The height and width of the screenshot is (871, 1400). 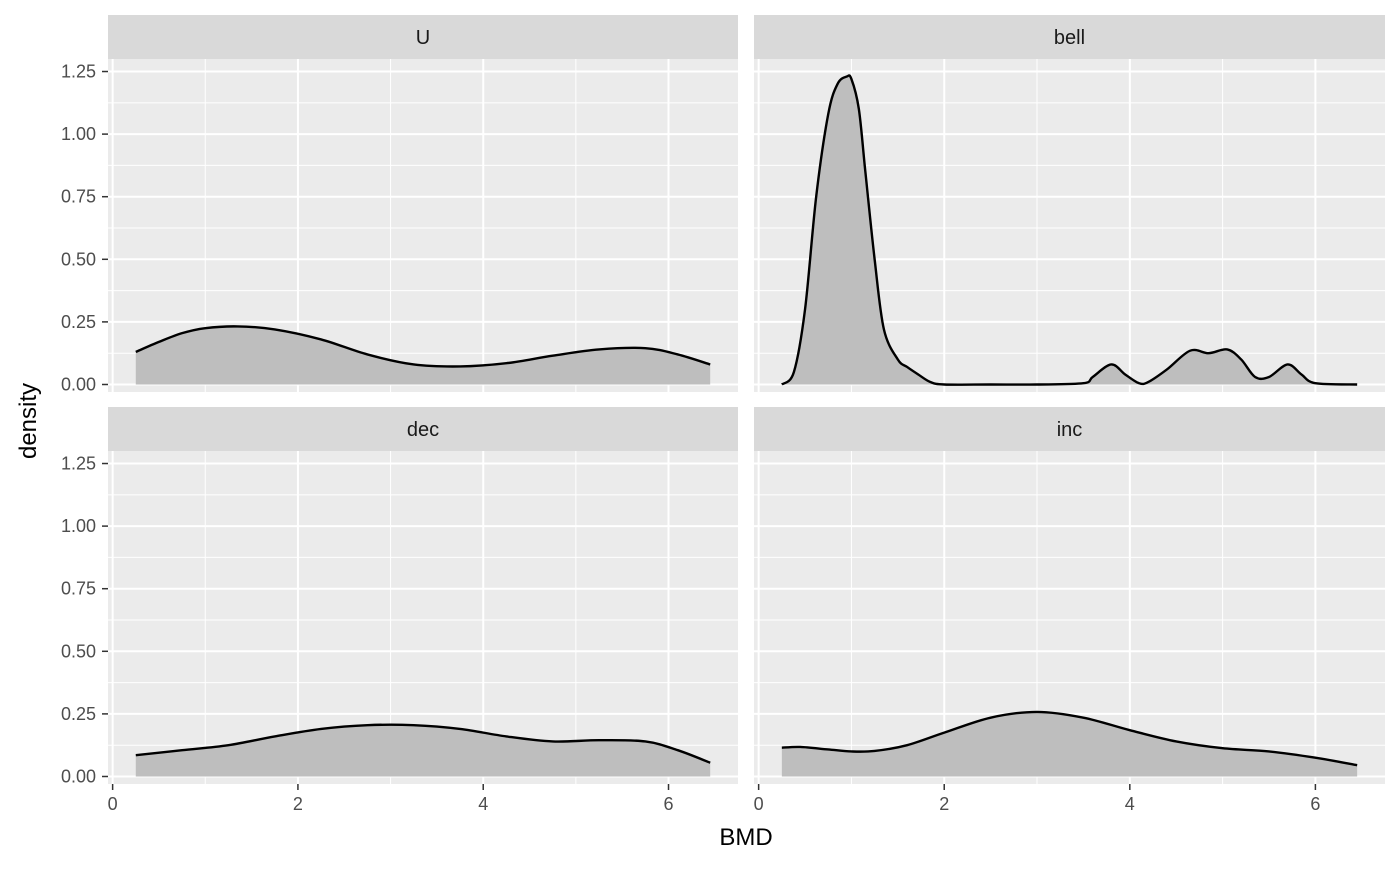 I want to click on density-area-inc, so click(x=1069, y=744).